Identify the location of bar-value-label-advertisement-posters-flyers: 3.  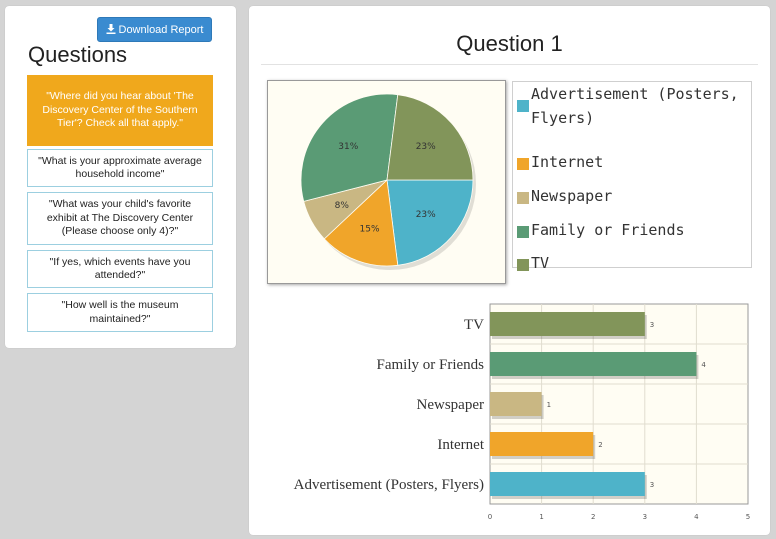
(652, 485).